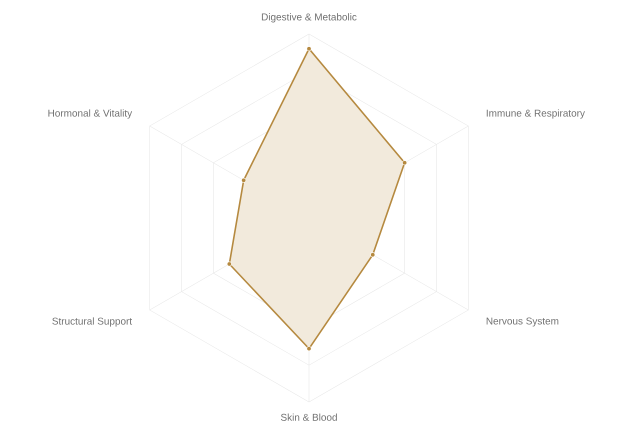  I want to click on spoke-label: Skin & Blood, so click(308, 417).